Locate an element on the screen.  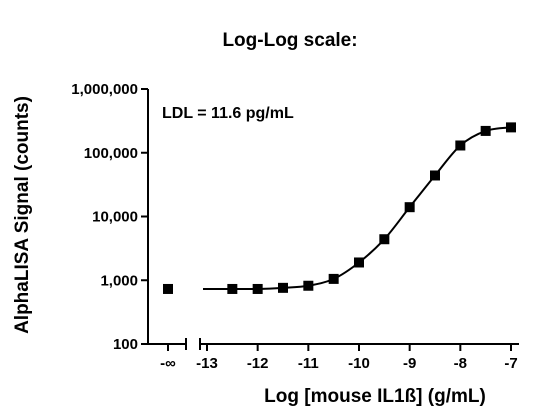
x-tick-label: -13 is located at coordinates (207, 363).